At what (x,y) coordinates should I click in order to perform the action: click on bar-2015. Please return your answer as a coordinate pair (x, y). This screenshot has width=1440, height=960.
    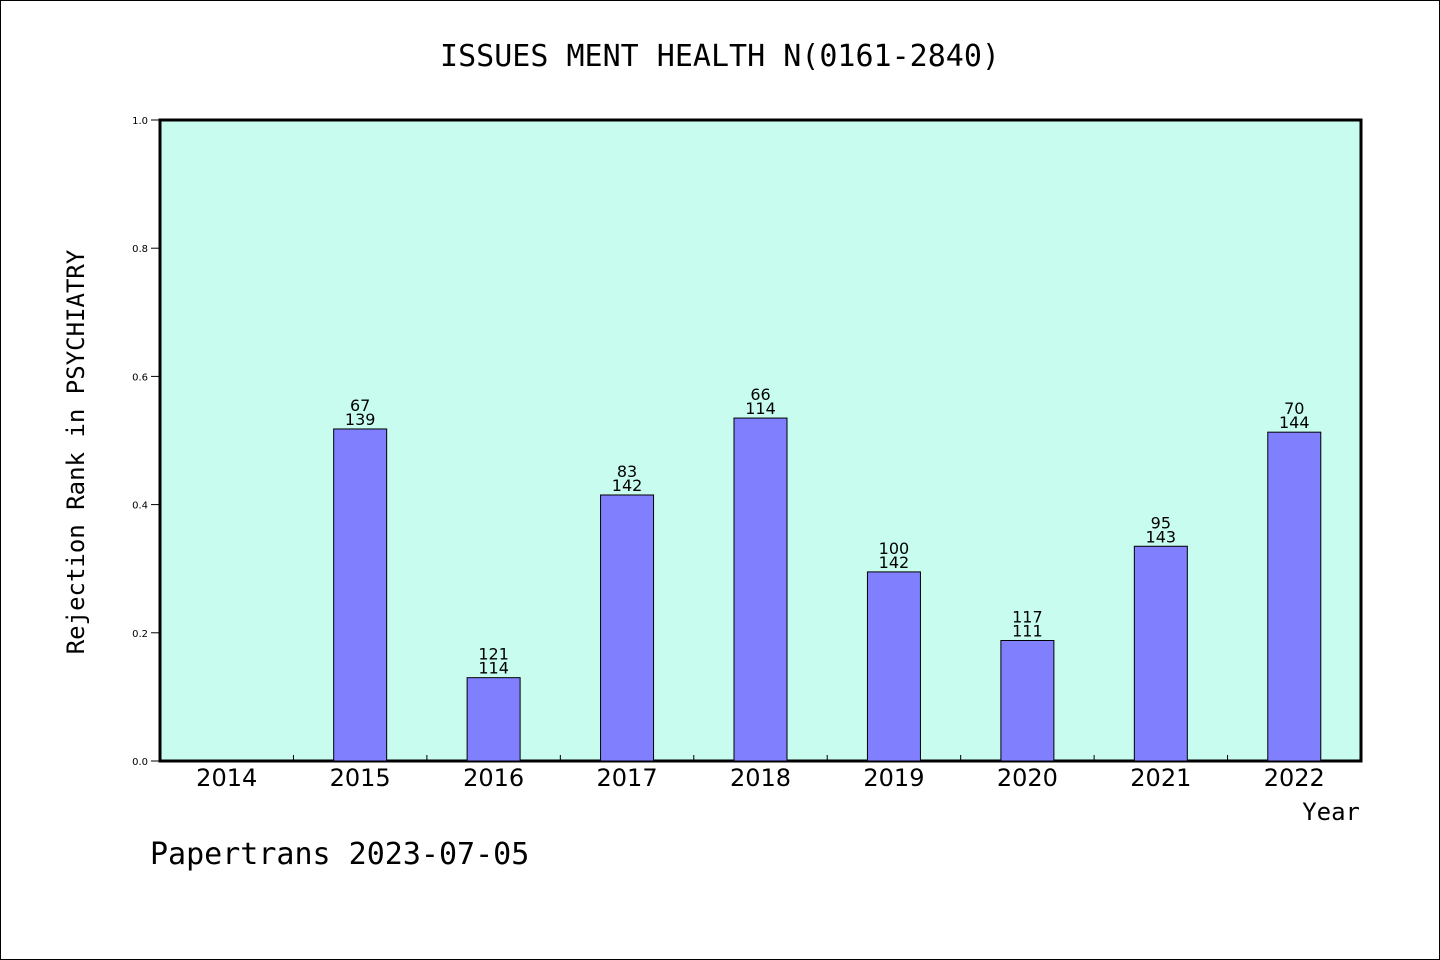
    Looking at the image, I should click on (360, 595).